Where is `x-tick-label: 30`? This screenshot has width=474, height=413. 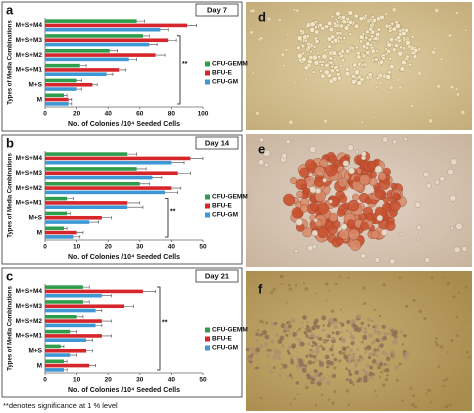 x-tick-label: 30 is located at coordinates (140, 247).